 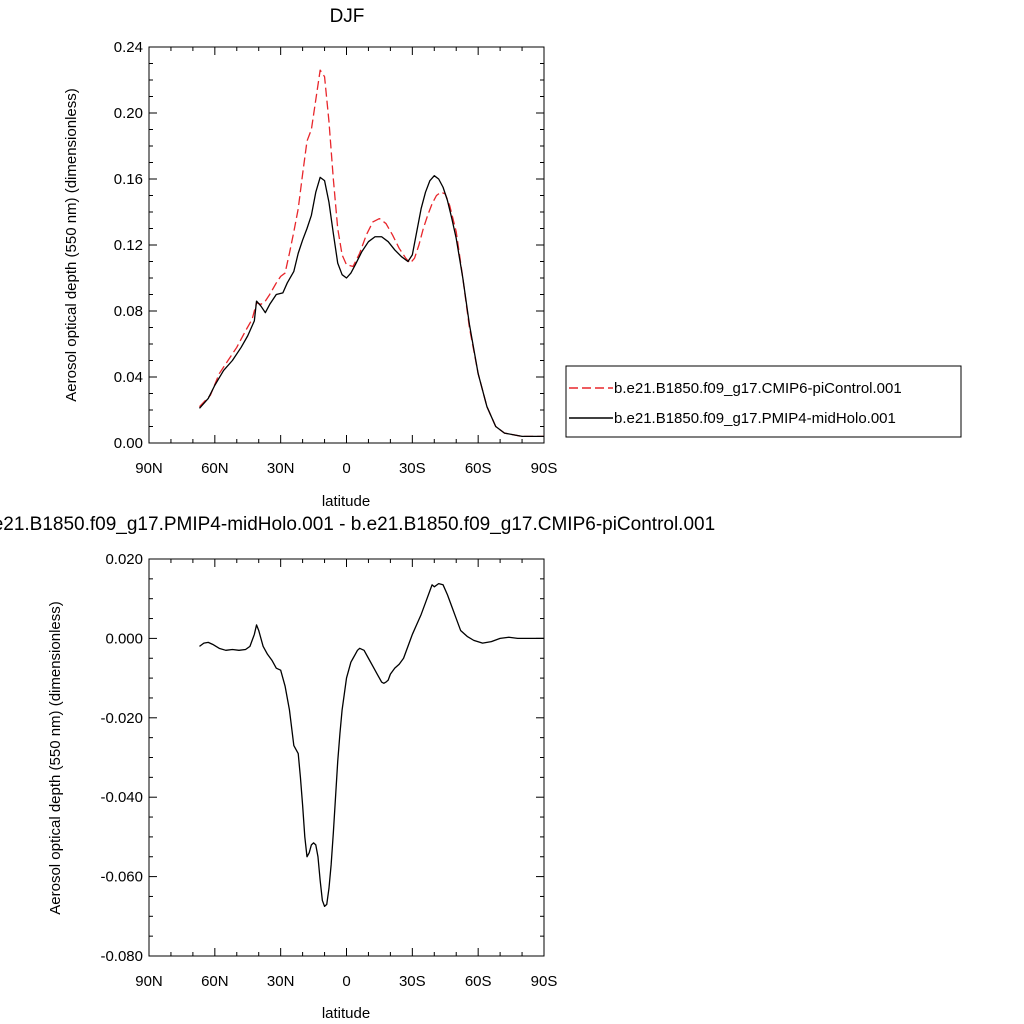 I want to click on y-tick-label: -0.080, so click(x=121, y=956).